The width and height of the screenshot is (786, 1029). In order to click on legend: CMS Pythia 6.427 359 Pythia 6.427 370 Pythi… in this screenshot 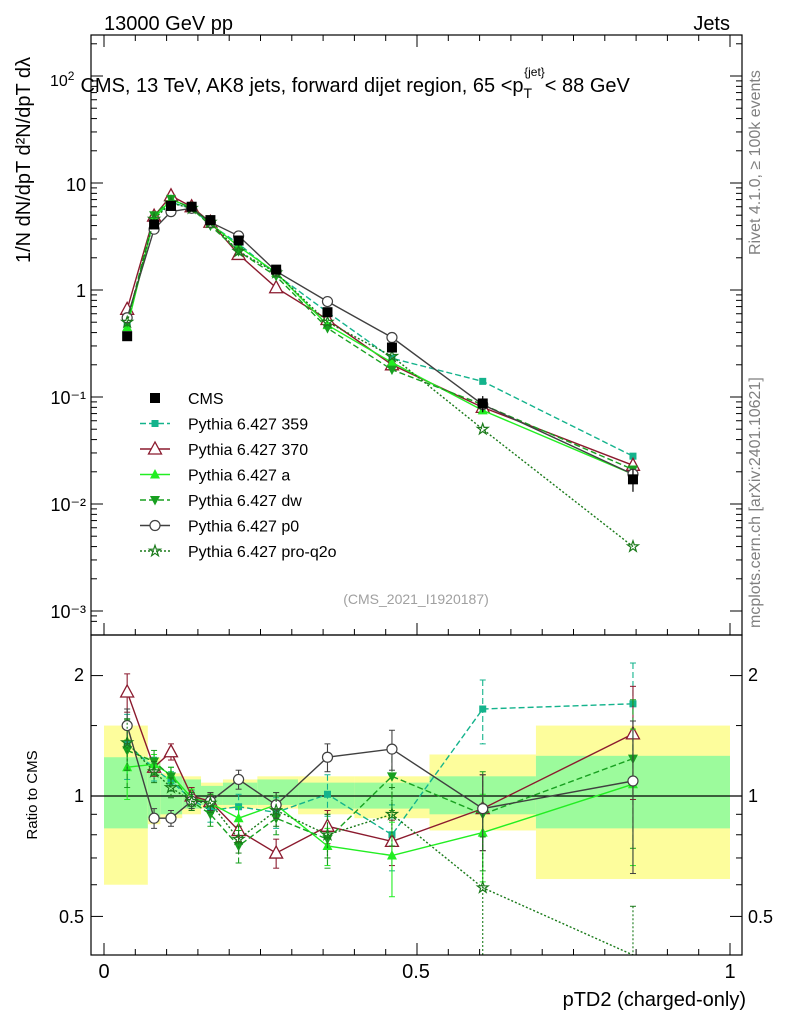, I will do `click(238, 476)`.